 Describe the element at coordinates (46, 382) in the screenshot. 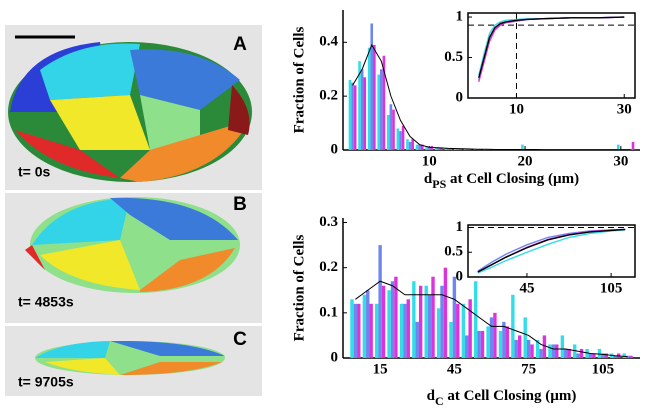

I see `time-label: t= 9705s` at that location.